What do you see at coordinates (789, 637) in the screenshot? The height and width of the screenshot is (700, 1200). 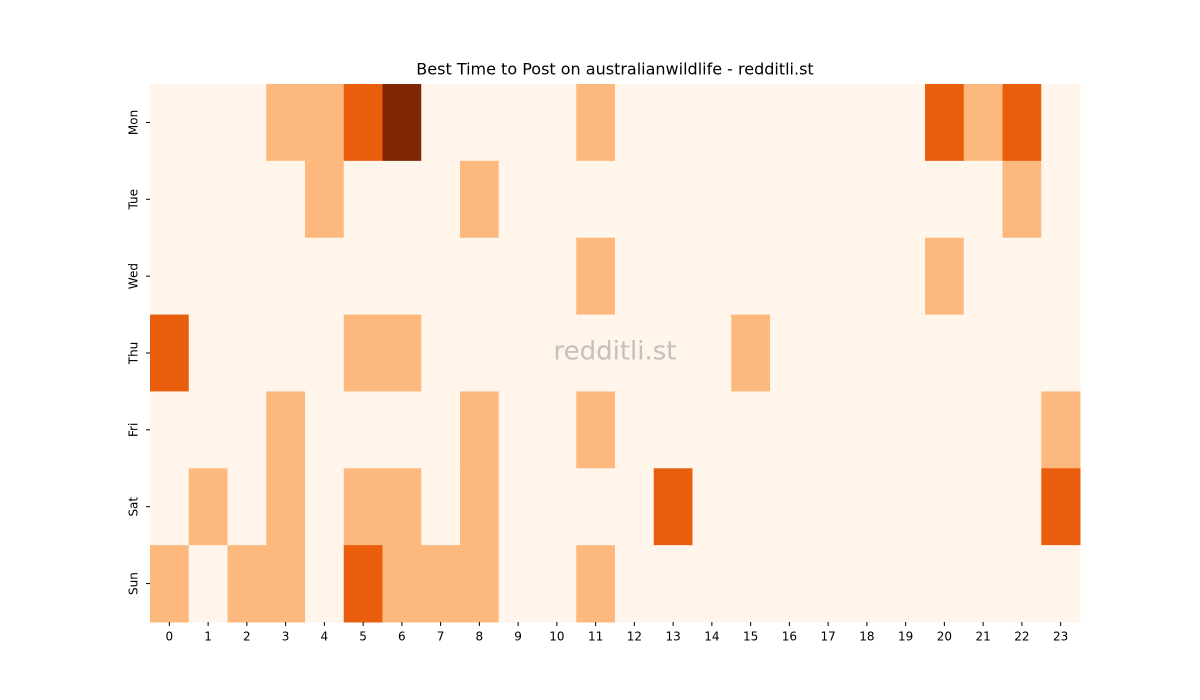 I see `x-tick-label: 16` at bounding box center [789, 637].